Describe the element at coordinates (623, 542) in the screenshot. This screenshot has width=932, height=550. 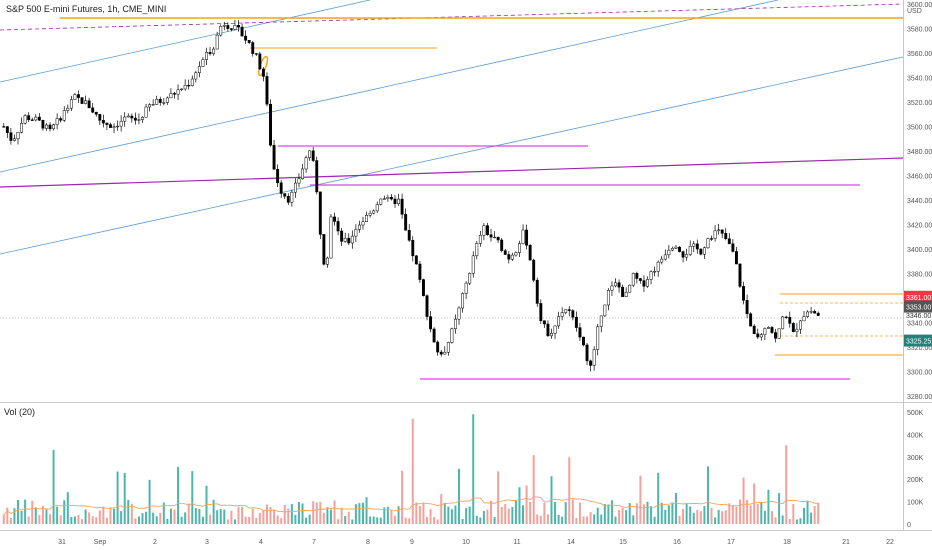
I see `time-tick-label: 15` at that location.